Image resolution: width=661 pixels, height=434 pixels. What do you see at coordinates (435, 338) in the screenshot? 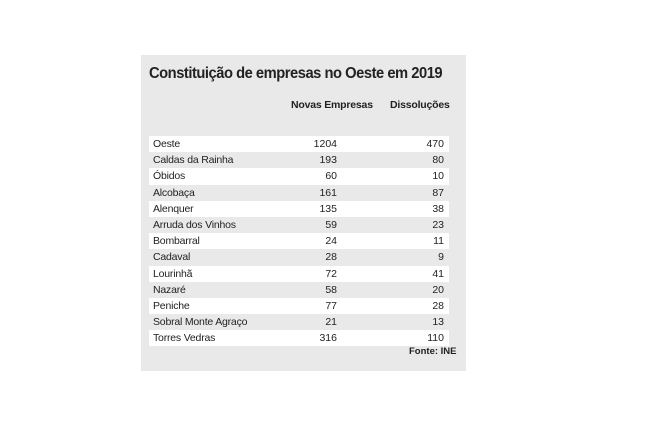
I see `row-dissolucoes: 110` at bounding box center [435, 338].